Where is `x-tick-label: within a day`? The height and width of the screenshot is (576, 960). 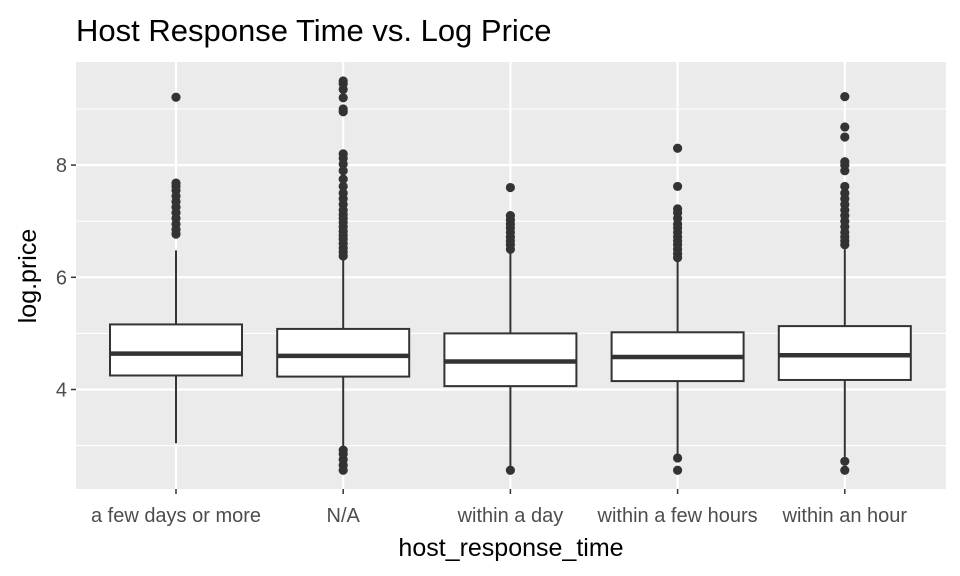 x-tick-label: within a day is located at coordinates (510, 516).